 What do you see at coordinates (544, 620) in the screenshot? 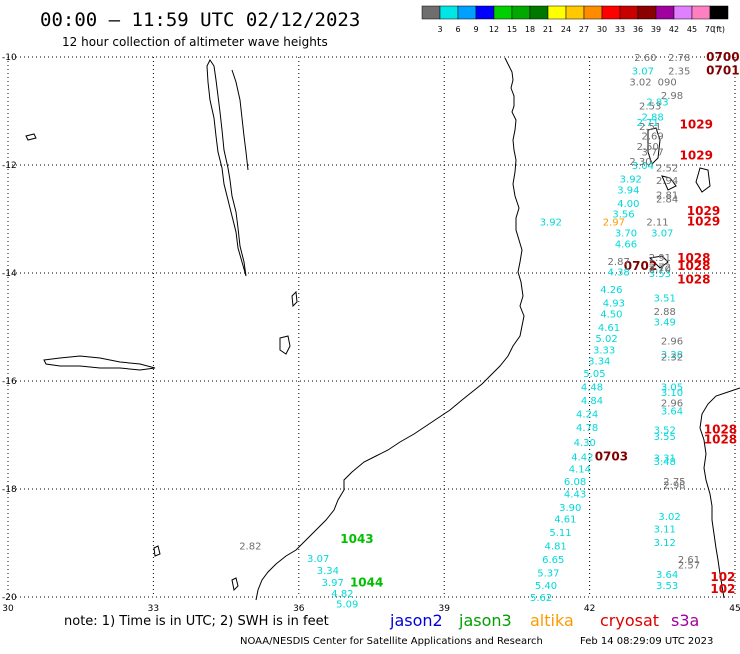
I see `satellite-legend: jason2 jason3 altika cryosat s3a` at bounding box center [544, 620].